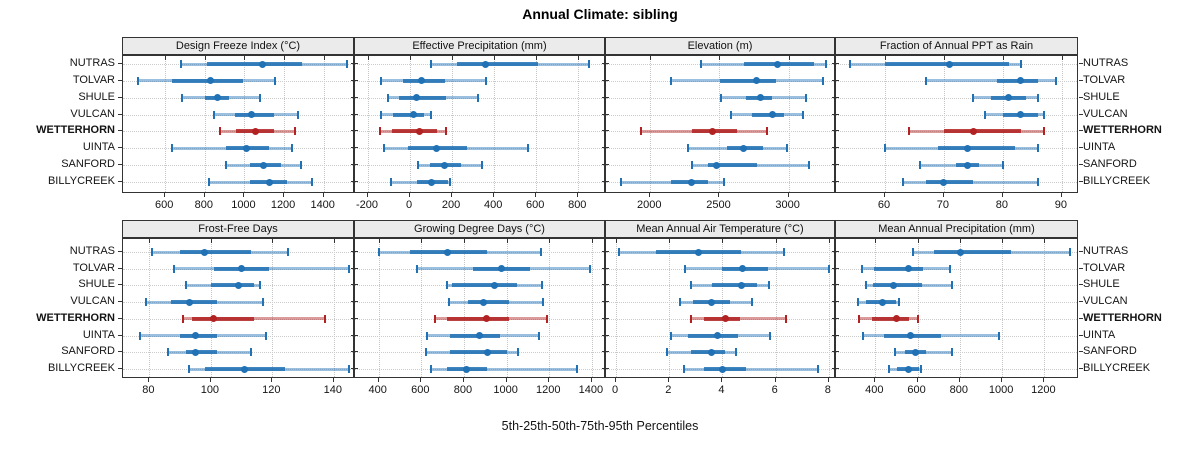  I want to click on tick-label: 800, so click(577, 205).